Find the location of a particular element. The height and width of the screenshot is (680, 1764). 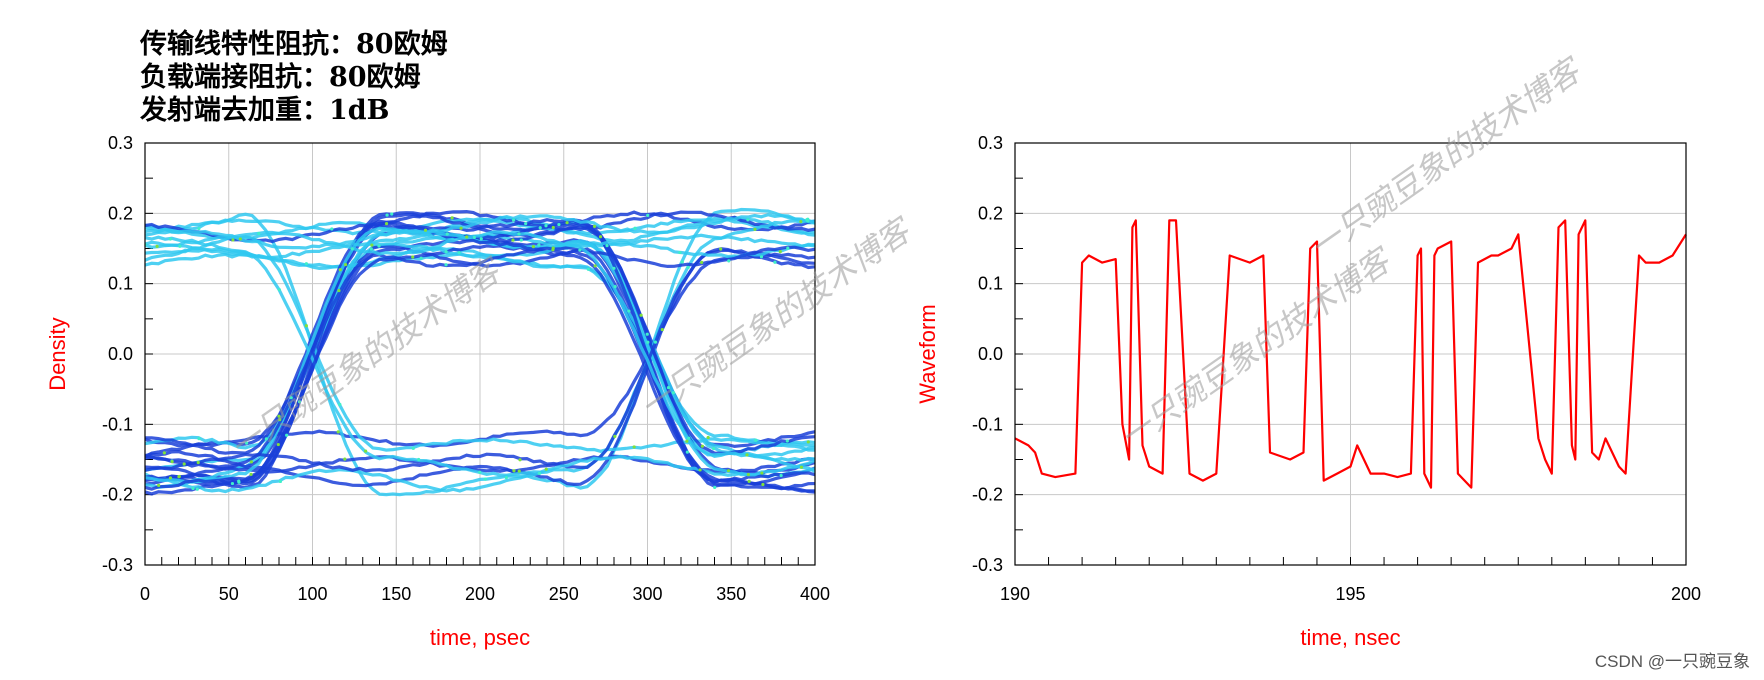

annotation-line-3: 发射端去加重：1dB is located at coordinates (265, 110).